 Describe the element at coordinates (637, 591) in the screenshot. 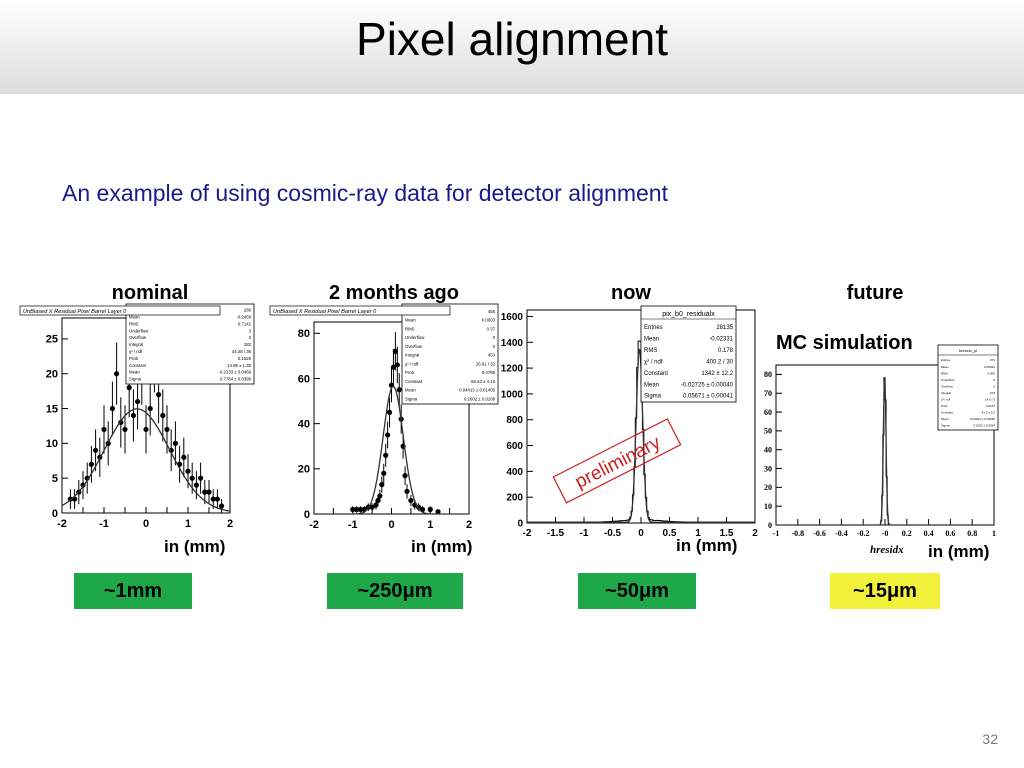

I see `resolution-box-now: ~50μm` at that location.